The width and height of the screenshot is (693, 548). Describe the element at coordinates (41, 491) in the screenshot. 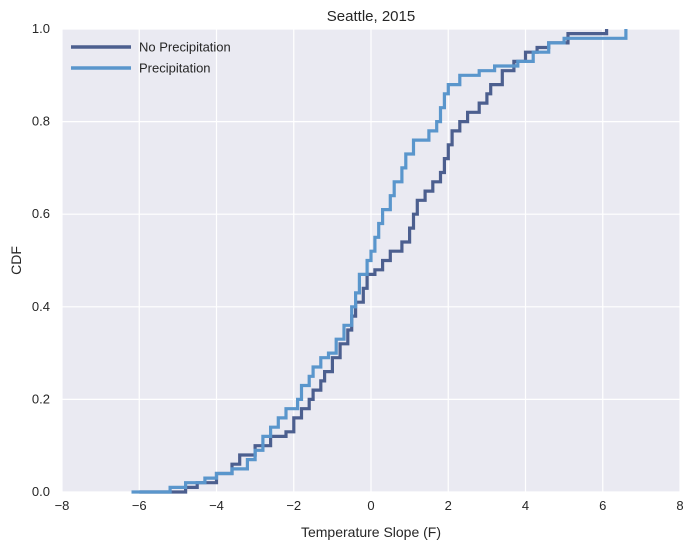

I see `y-tick-label: 0.0` at that location.